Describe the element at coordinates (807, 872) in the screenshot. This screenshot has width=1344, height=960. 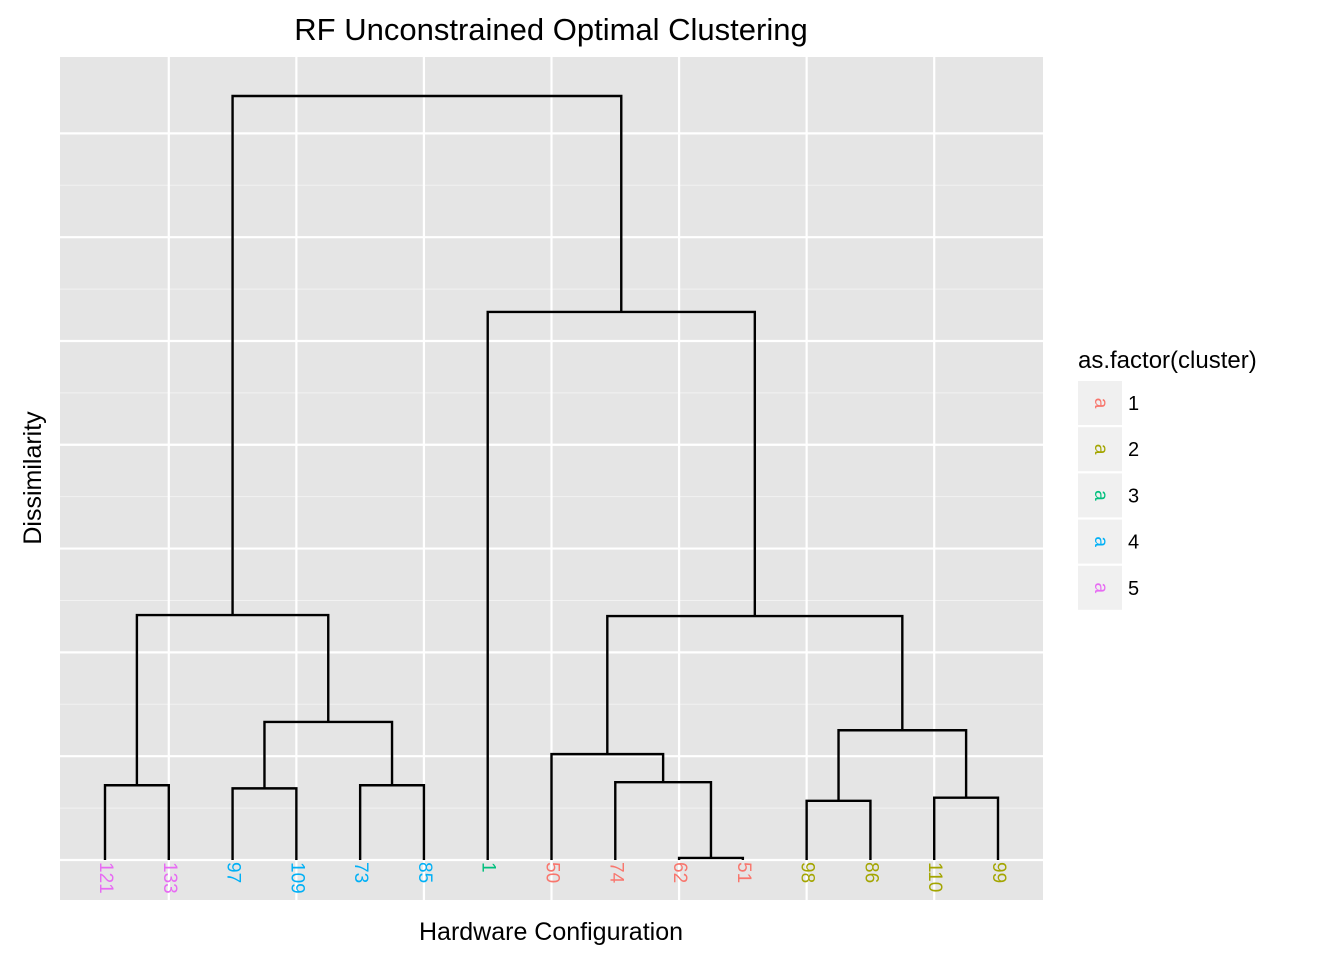
I see `leaf-label: 98` at that location.